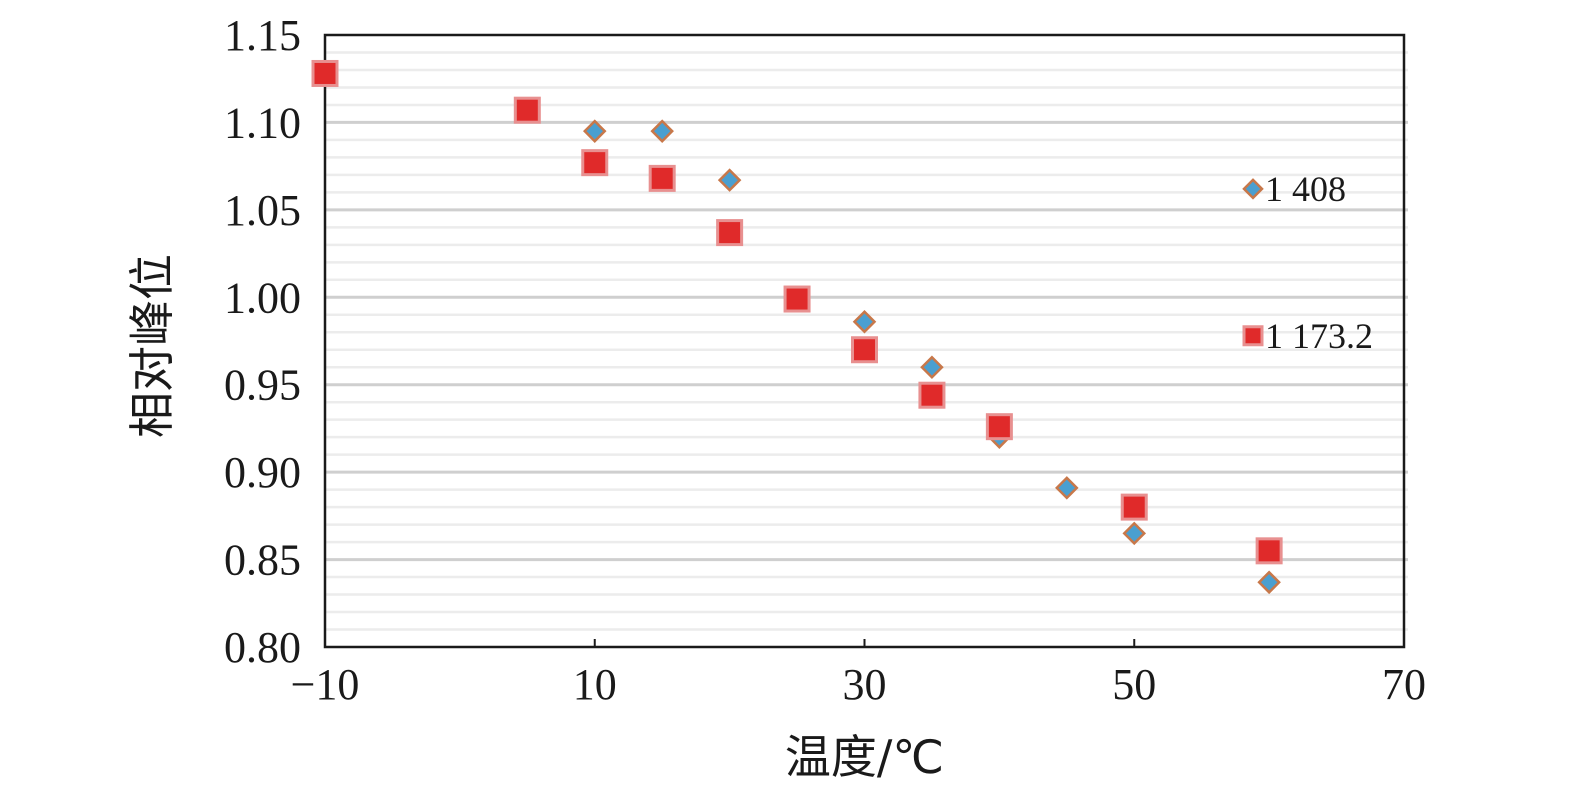  What do you see at coordinates (1305, 189) in the screenshot?
I see `legend-label: 1 408` at bounding box center [1305, 189].